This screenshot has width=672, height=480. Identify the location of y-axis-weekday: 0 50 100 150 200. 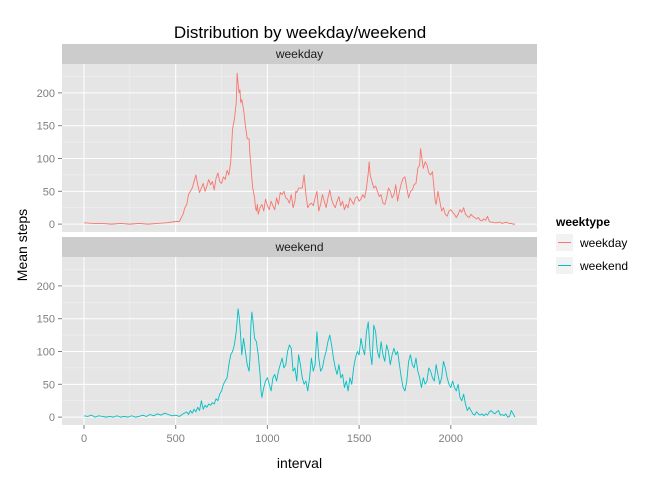
(49, 159).